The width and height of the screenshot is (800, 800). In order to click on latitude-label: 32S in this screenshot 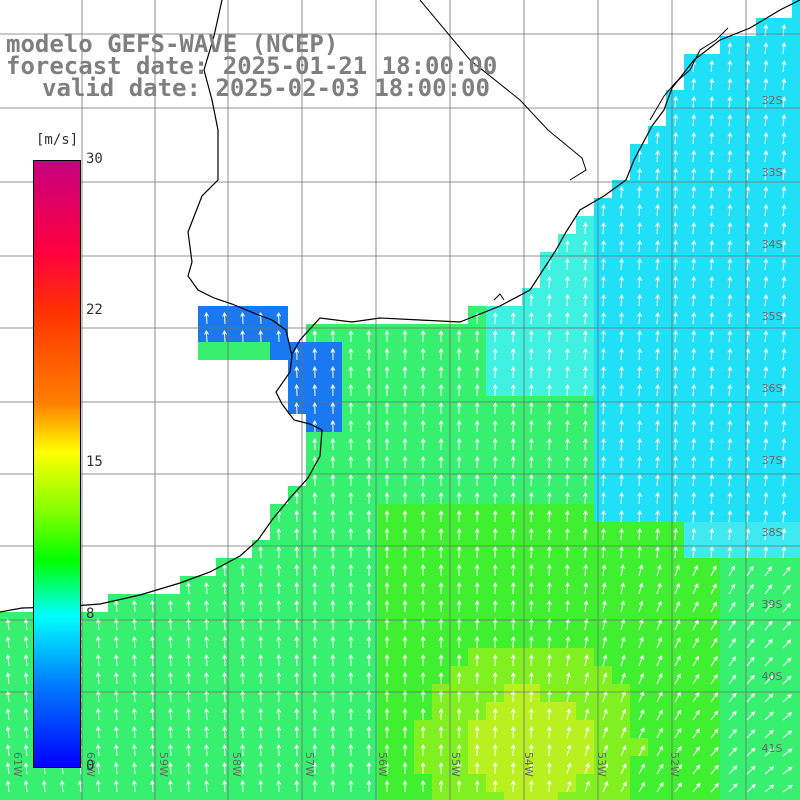, I will do `click(772, 100)`.